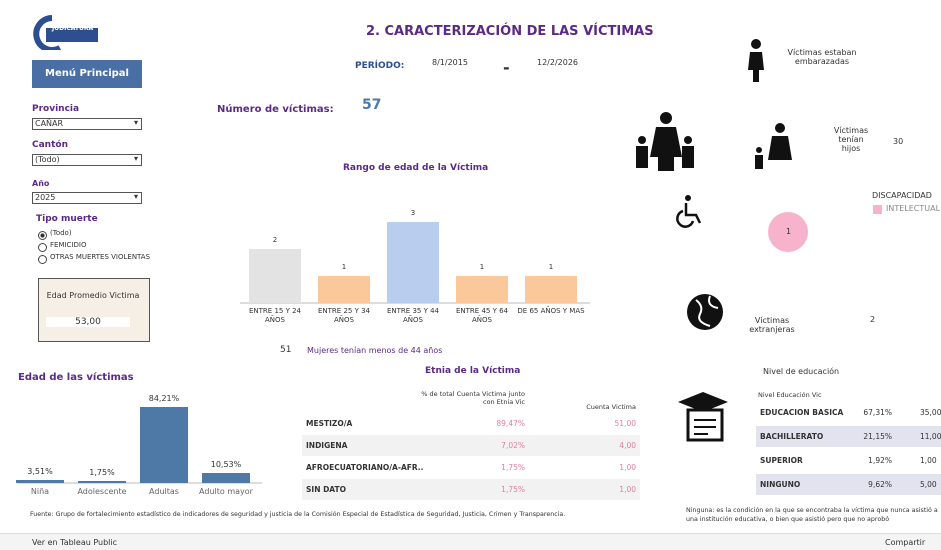 The image size is (941, 550). Describe the element at coordinates (877, 209) in the screenshot. I see `legend-swatch` at that location.